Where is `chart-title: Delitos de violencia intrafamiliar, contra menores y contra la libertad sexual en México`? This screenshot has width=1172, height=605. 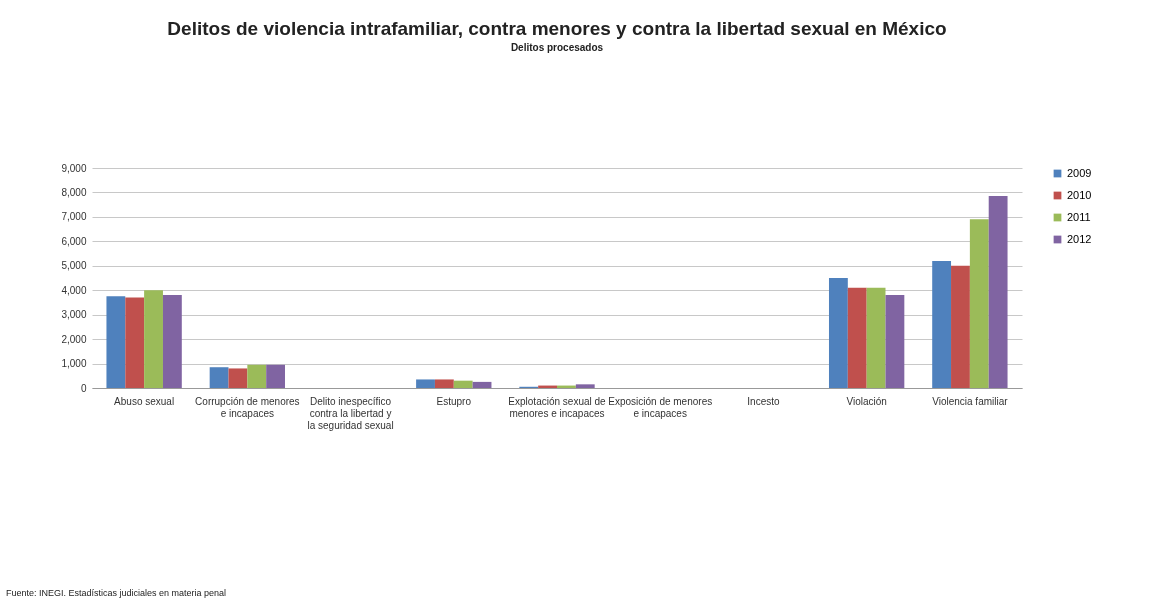 chart-title: Delitos de violencia intrafamiliar, contra menores y contra la libertad sexual en México is located at coordinates (557, 28).